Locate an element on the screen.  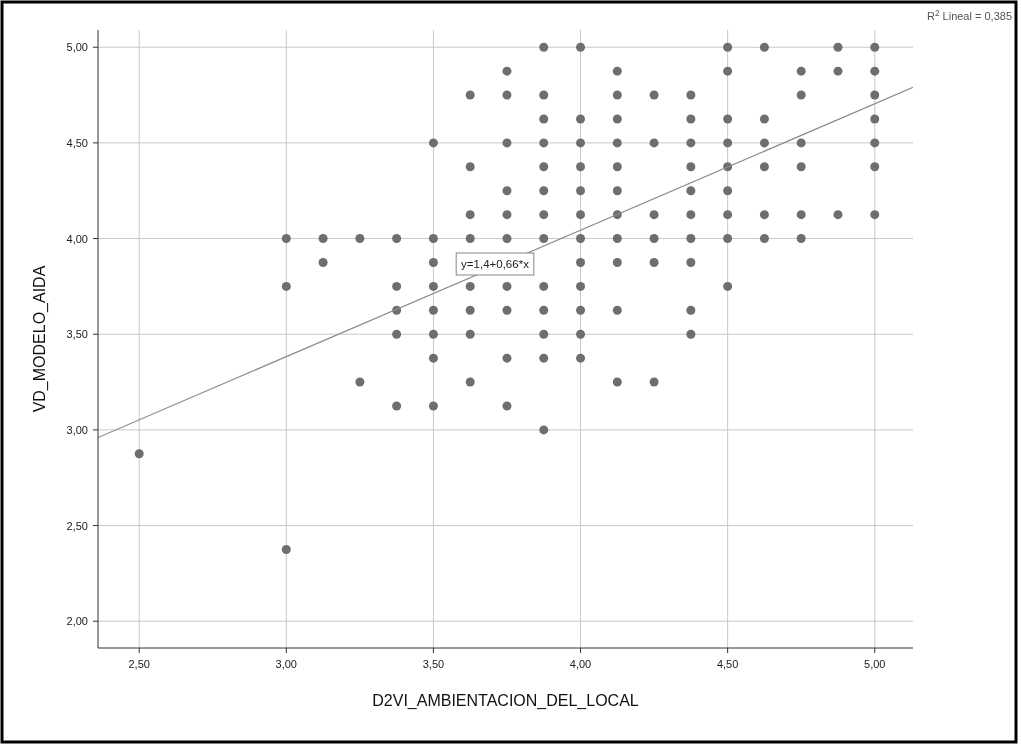
text: R$^{2}$ Lineal = 0,385 is located at coordinates (969, 15).